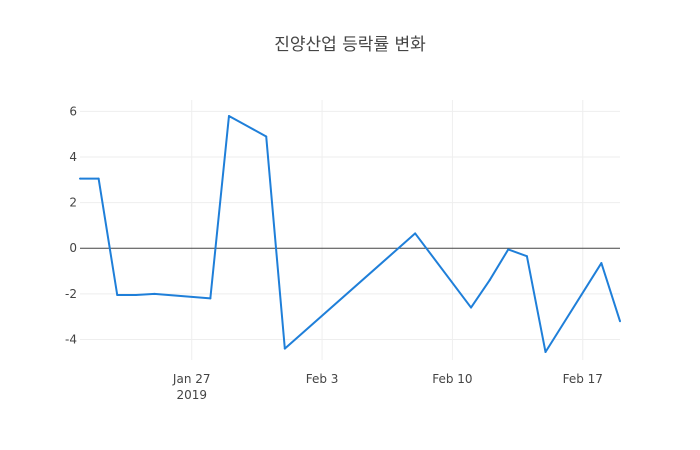  I want to click on y-tick-label: 6, so click(73, 111).